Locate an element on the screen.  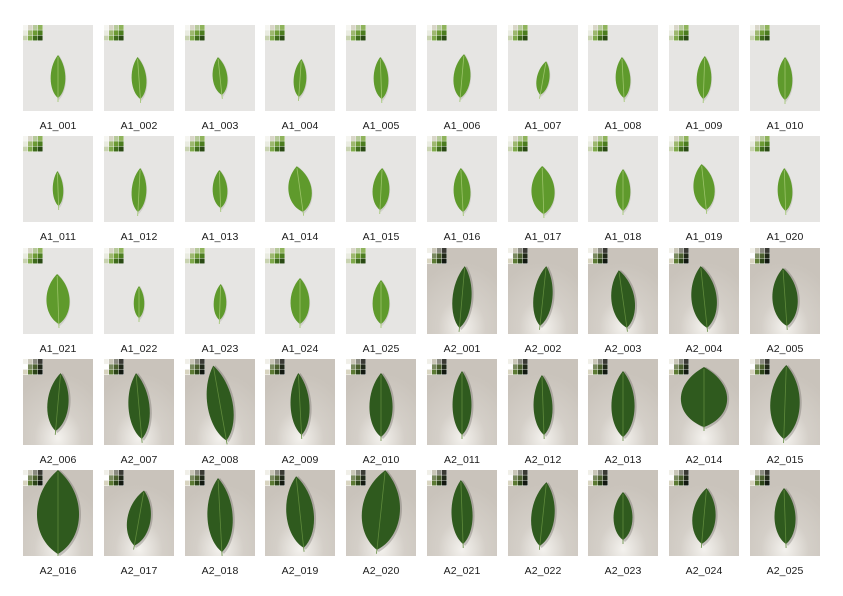
leaf-thumbnail: A2_003 is located at coordinates (623, 301).